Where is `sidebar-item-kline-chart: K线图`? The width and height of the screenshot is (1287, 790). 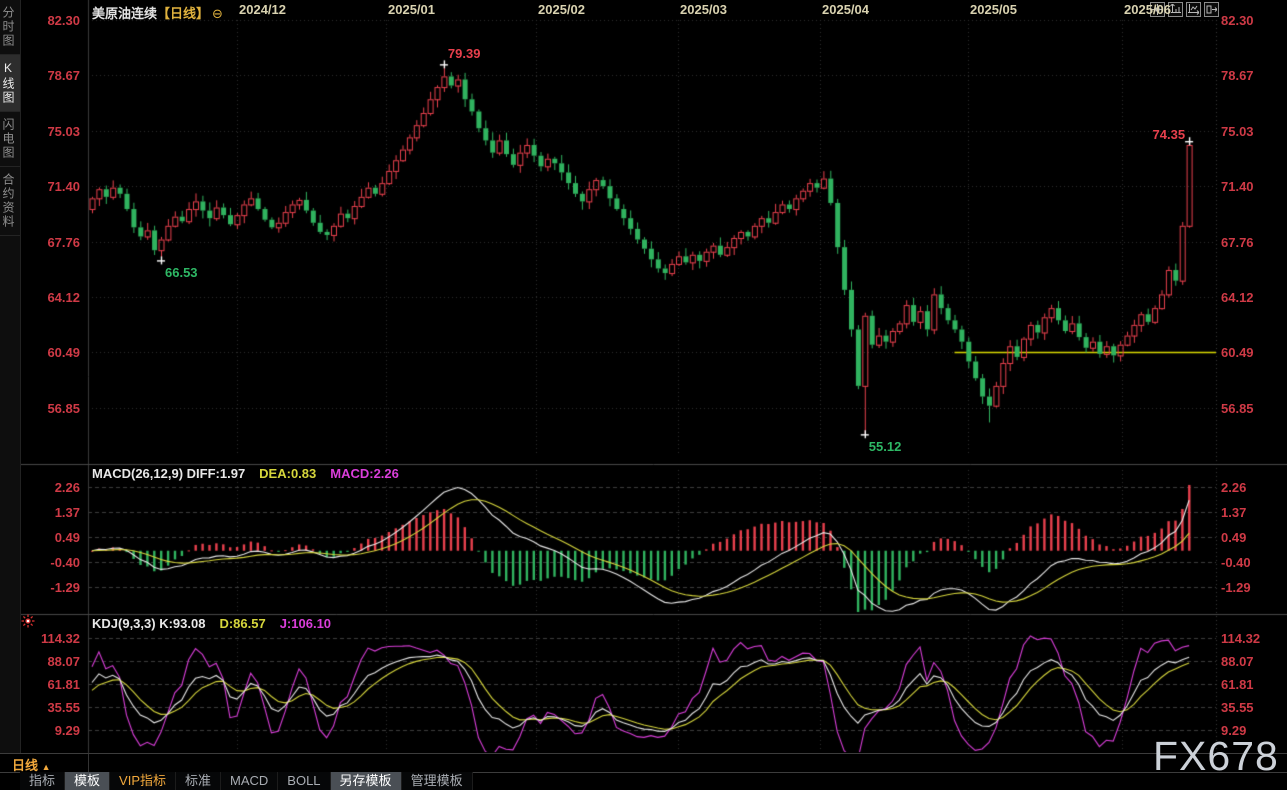 sidebar-item-kline-chart: K线图 is located at coordinates (10, 83).